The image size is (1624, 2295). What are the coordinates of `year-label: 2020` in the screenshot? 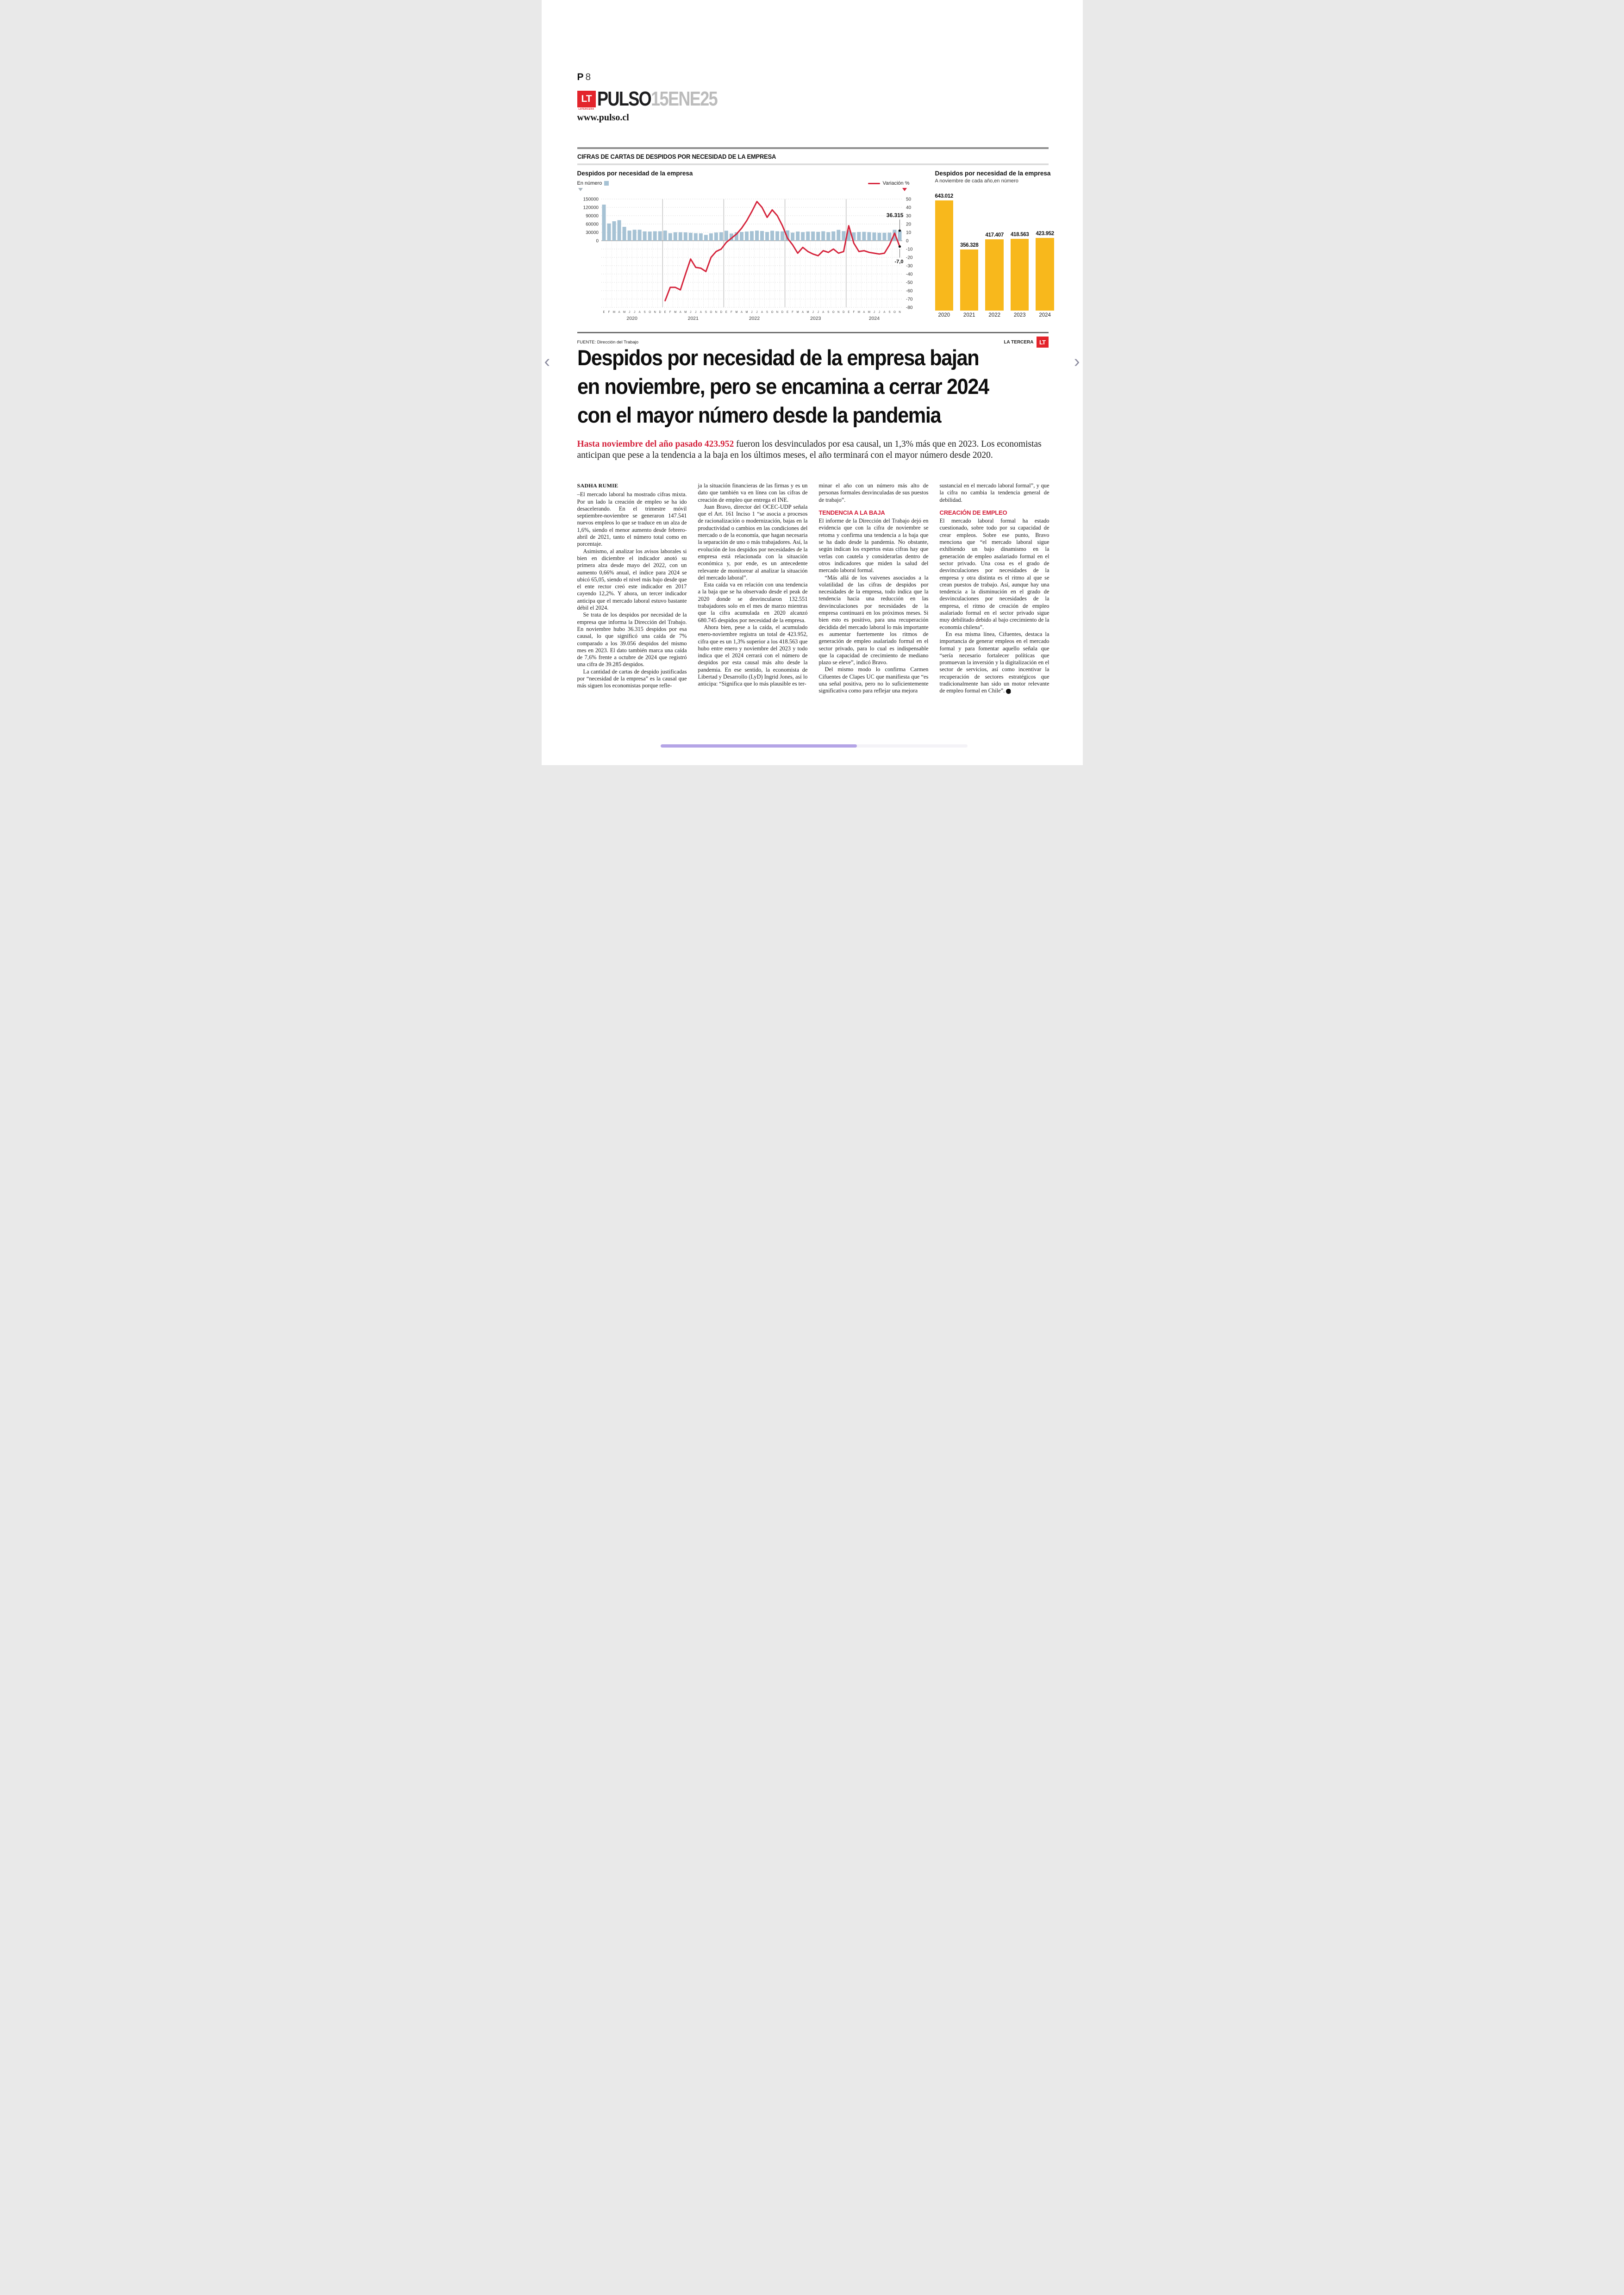 It's located at (631, 318).